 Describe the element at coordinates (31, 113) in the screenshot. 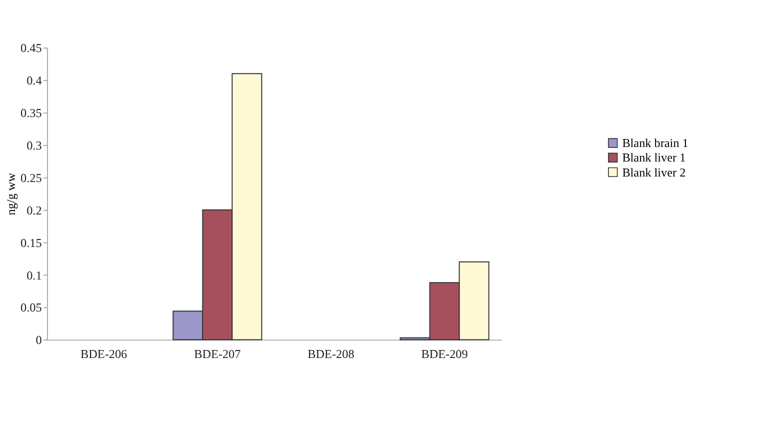

I see `y-tick-label: 0.35` at that location.